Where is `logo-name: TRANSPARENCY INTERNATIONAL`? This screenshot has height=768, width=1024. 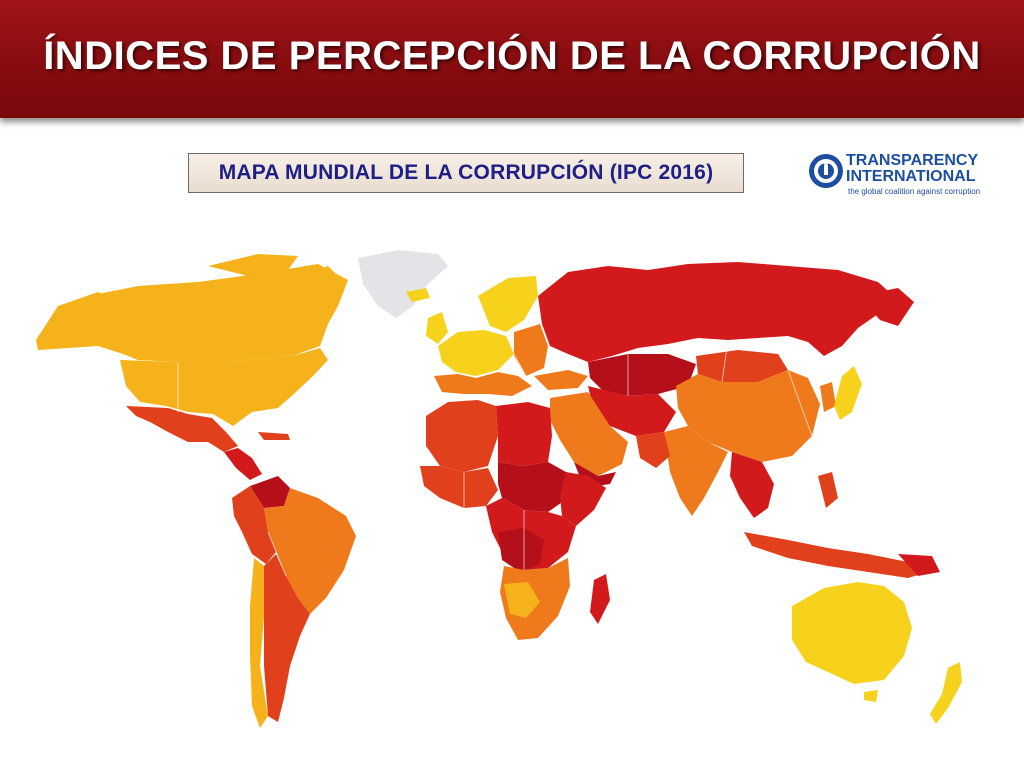 logo-name: TRANSPARENCY INTERNATIONAL is located at coordinates (912, 169).